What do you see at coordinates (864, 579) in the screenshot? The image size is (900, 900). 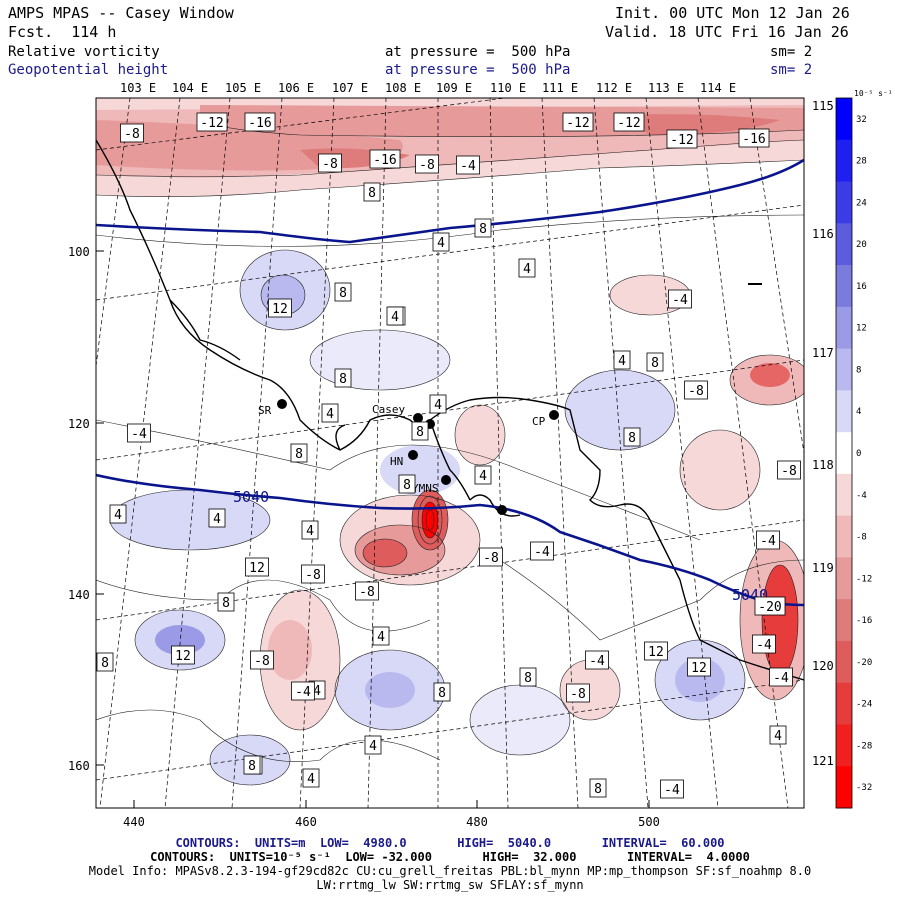 I see `colorbar-tick-label: -12` at bounding box center [864, 579].